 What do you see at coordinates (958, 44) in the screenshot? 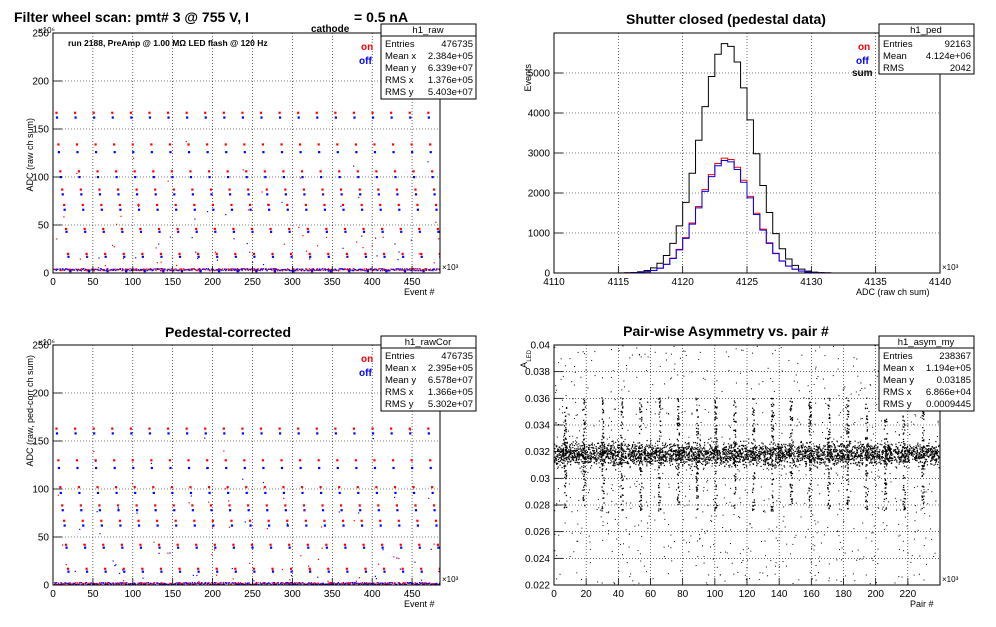
I see `stat-value: 92163` at bounding box center [958, 44].